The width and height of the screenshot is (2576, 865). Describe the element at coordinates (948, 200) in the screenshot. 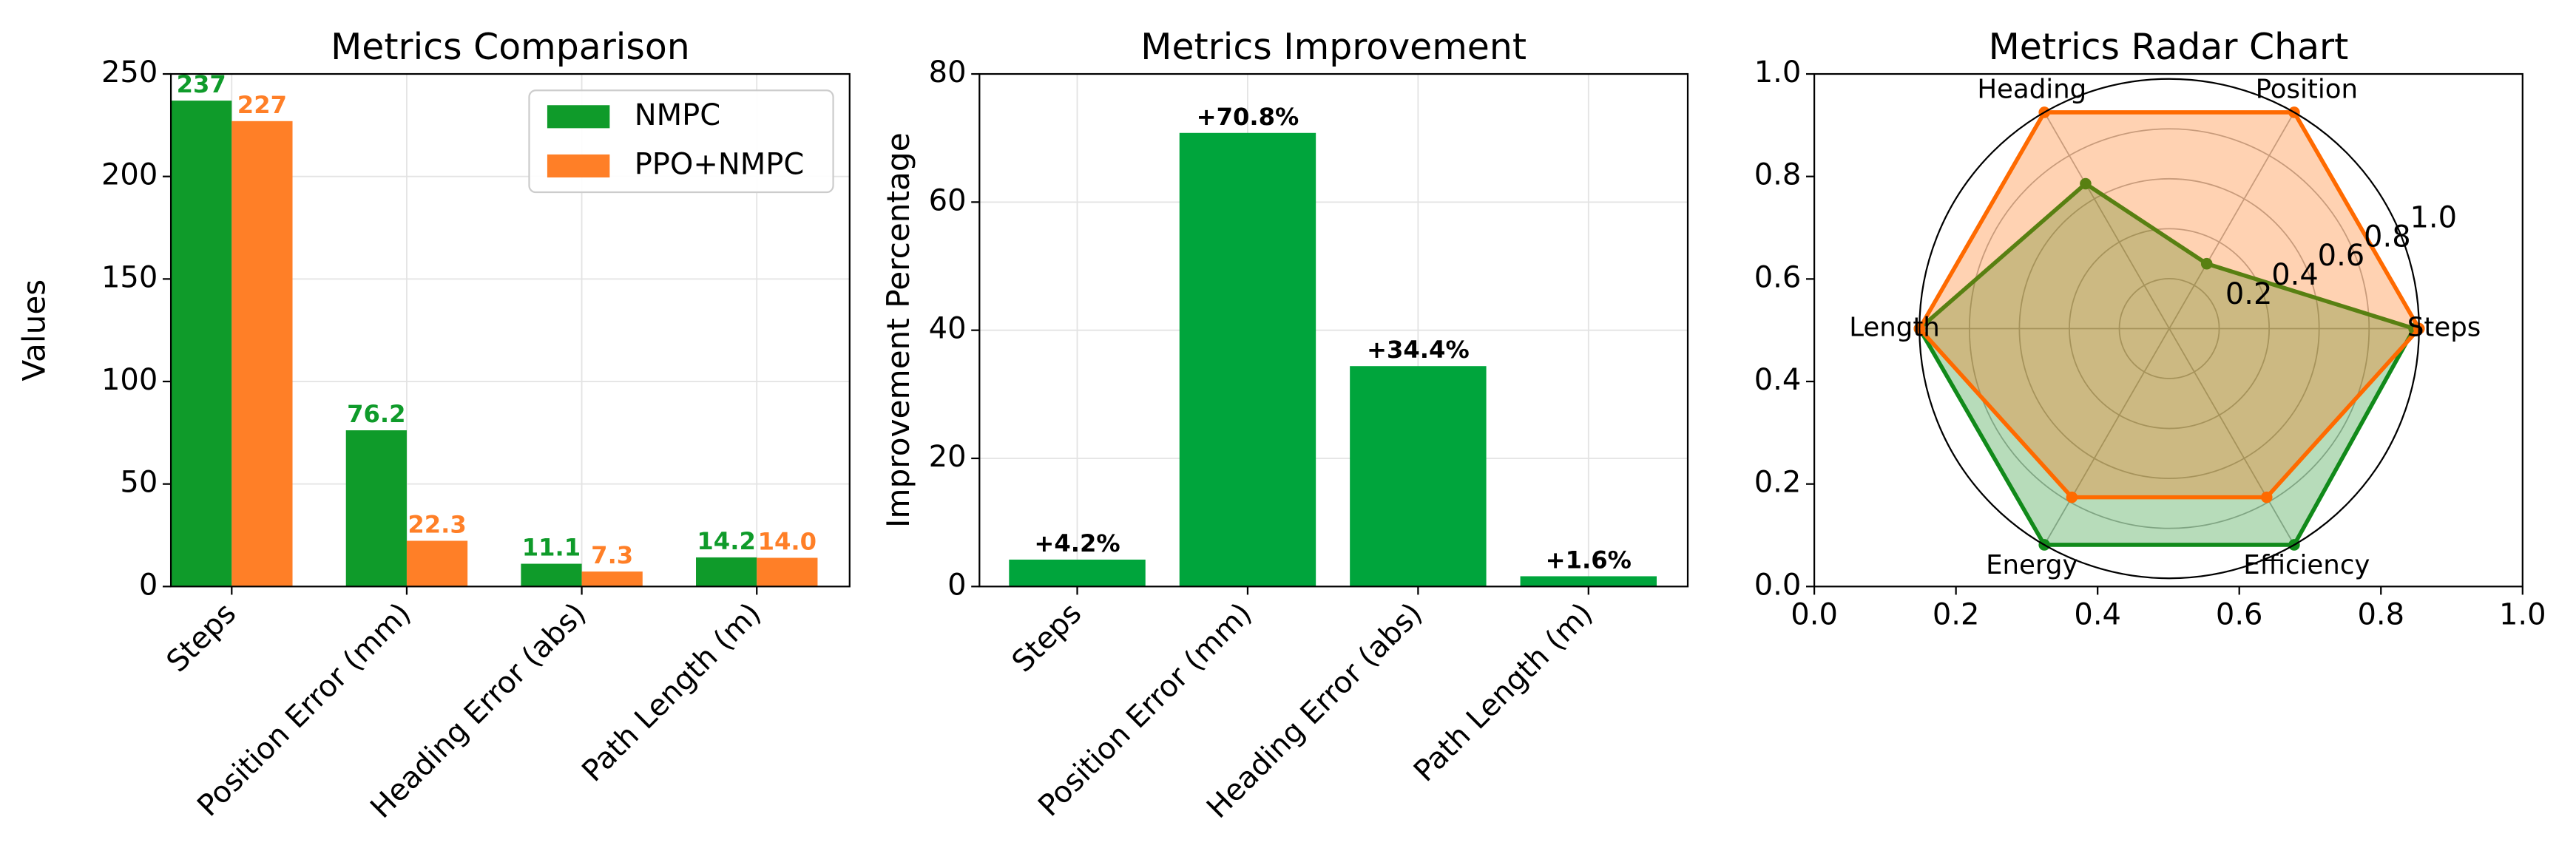

I see `y-tick-label: 60` at that location.